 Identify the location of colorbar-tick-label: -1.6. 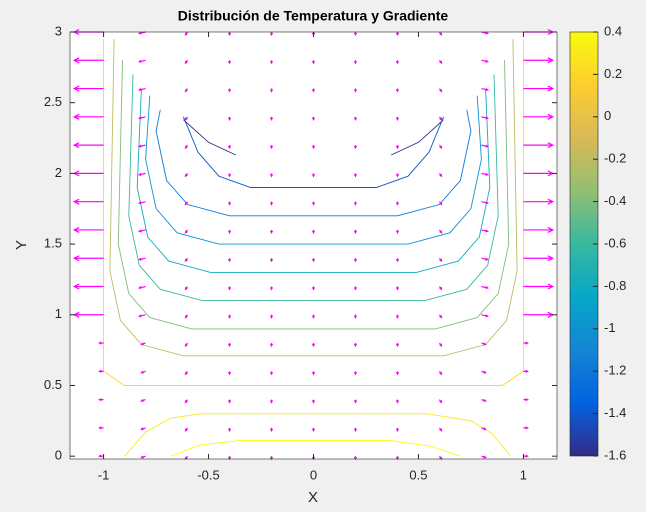
(615, 454).